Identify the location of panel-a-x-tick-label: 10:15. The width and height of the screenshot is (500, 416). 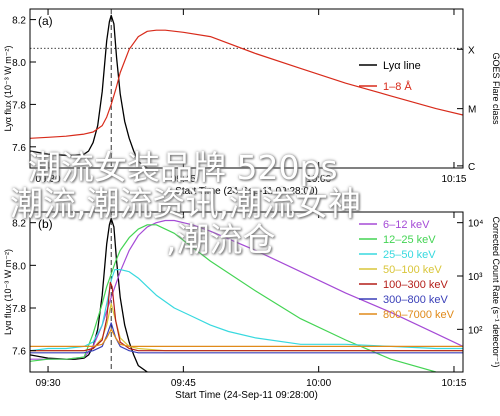
(453, 179).